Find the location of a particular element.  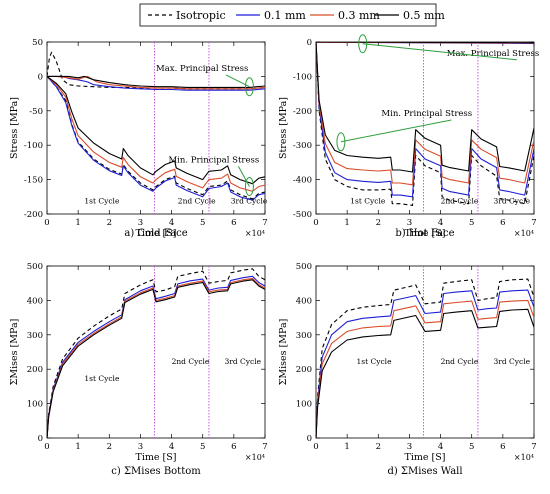

legend-box is located at coordinates (288, 15).